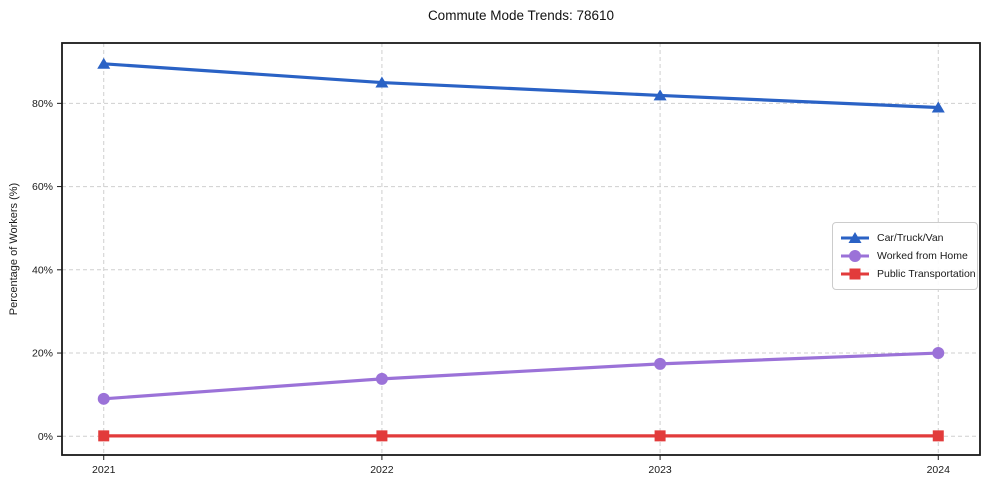 This screenshot has height=490, width=990. I want to click on legend-item-car-truck-van: Car/Truck/Van, so click(904, 238).